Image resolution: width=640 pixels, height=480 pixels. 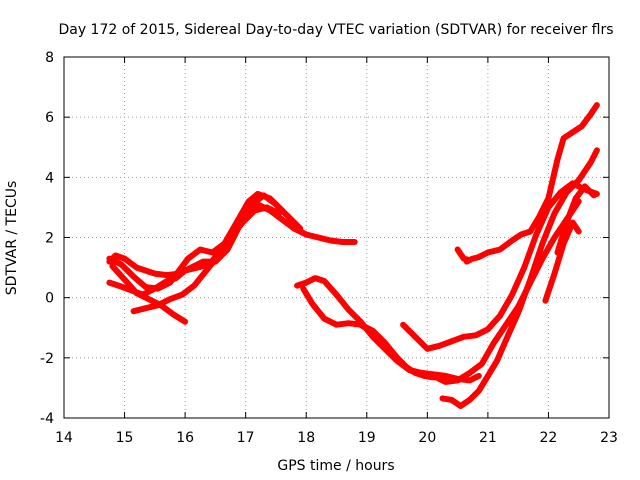 What do you see at coordinates (306, 438) in the screenshot?
I see `x-tick-label: 18` at bounding box center [306, 438].